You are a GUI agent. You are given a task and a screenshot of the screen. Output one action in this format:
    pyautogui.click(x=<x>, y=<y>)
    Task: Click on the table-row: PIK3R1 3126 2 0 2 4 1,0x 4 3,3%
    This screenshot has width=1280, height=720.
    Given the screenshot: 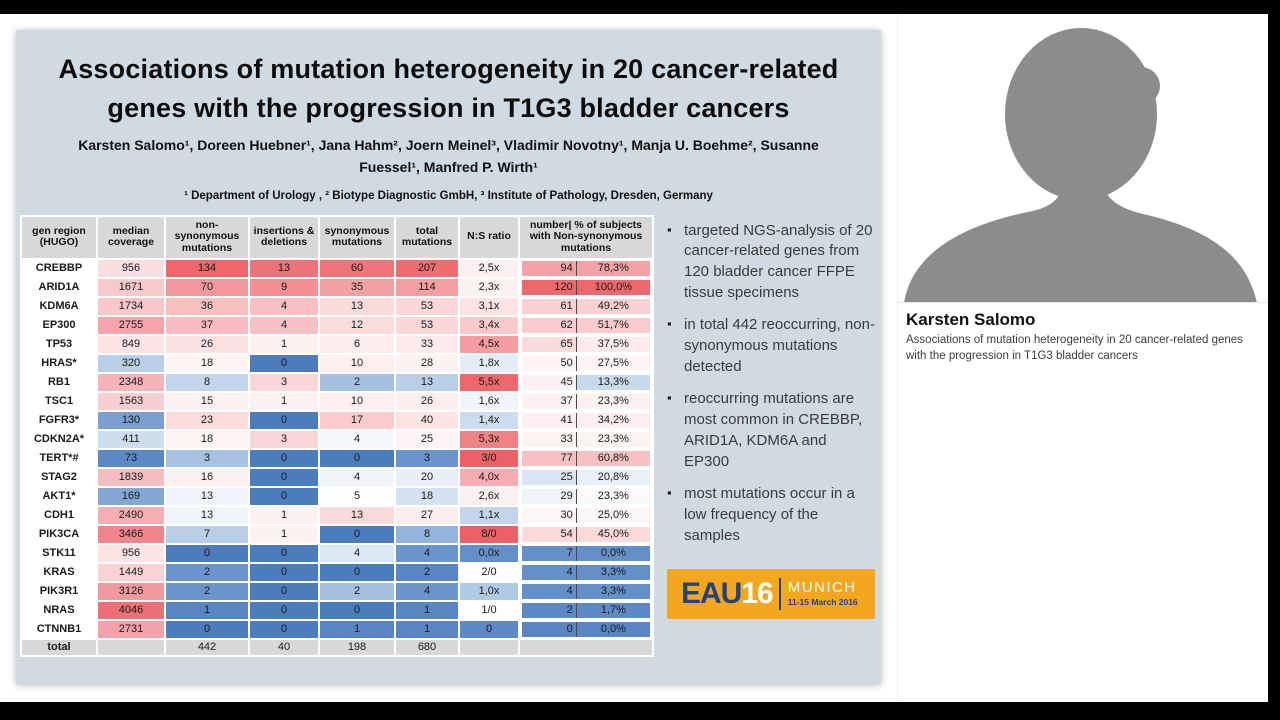 What is the action you would take?
    pyautogui.click(x=337, y=591)
    